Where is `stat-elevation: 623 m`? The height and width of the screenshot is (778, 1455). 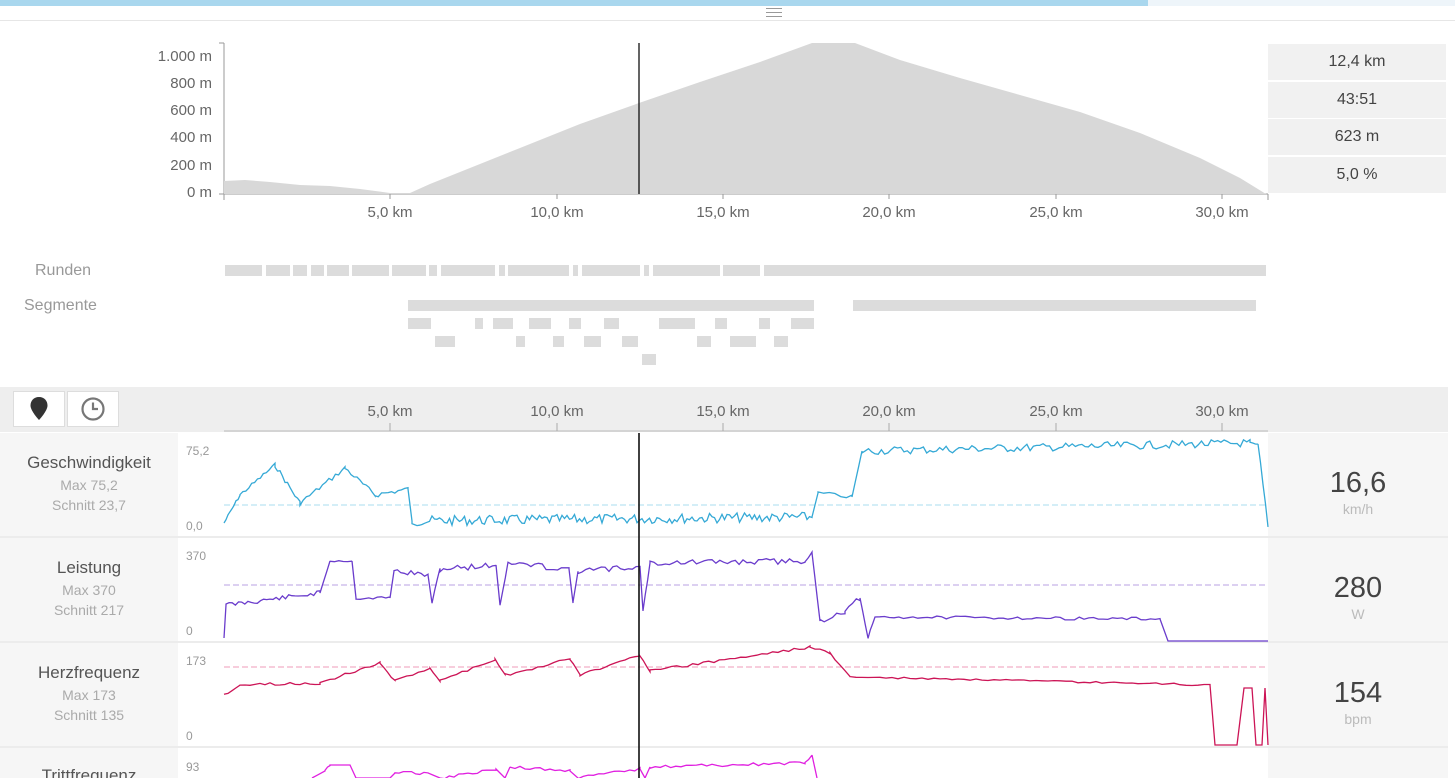 stat-elevation: 623 m is located at coordinates (1357, 137).